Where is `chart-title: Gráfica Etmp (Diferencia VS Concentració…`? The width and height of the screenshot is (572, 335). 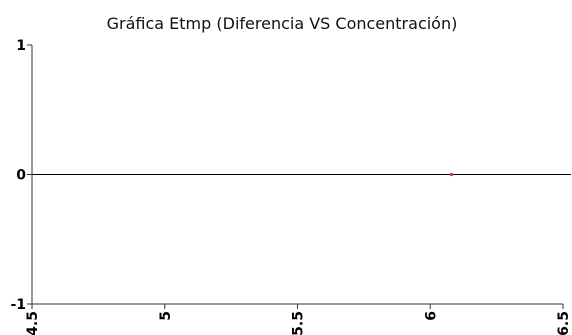 chart-title: Gráfica Etmp (Diferencia VS Concentració… is located at coordinates (282, 23).